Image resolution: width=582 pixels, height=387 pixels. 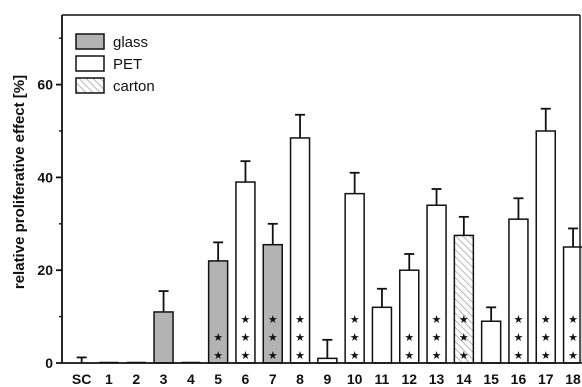 I want to click on x-tick-label: 2, so click(x=136, y=379).